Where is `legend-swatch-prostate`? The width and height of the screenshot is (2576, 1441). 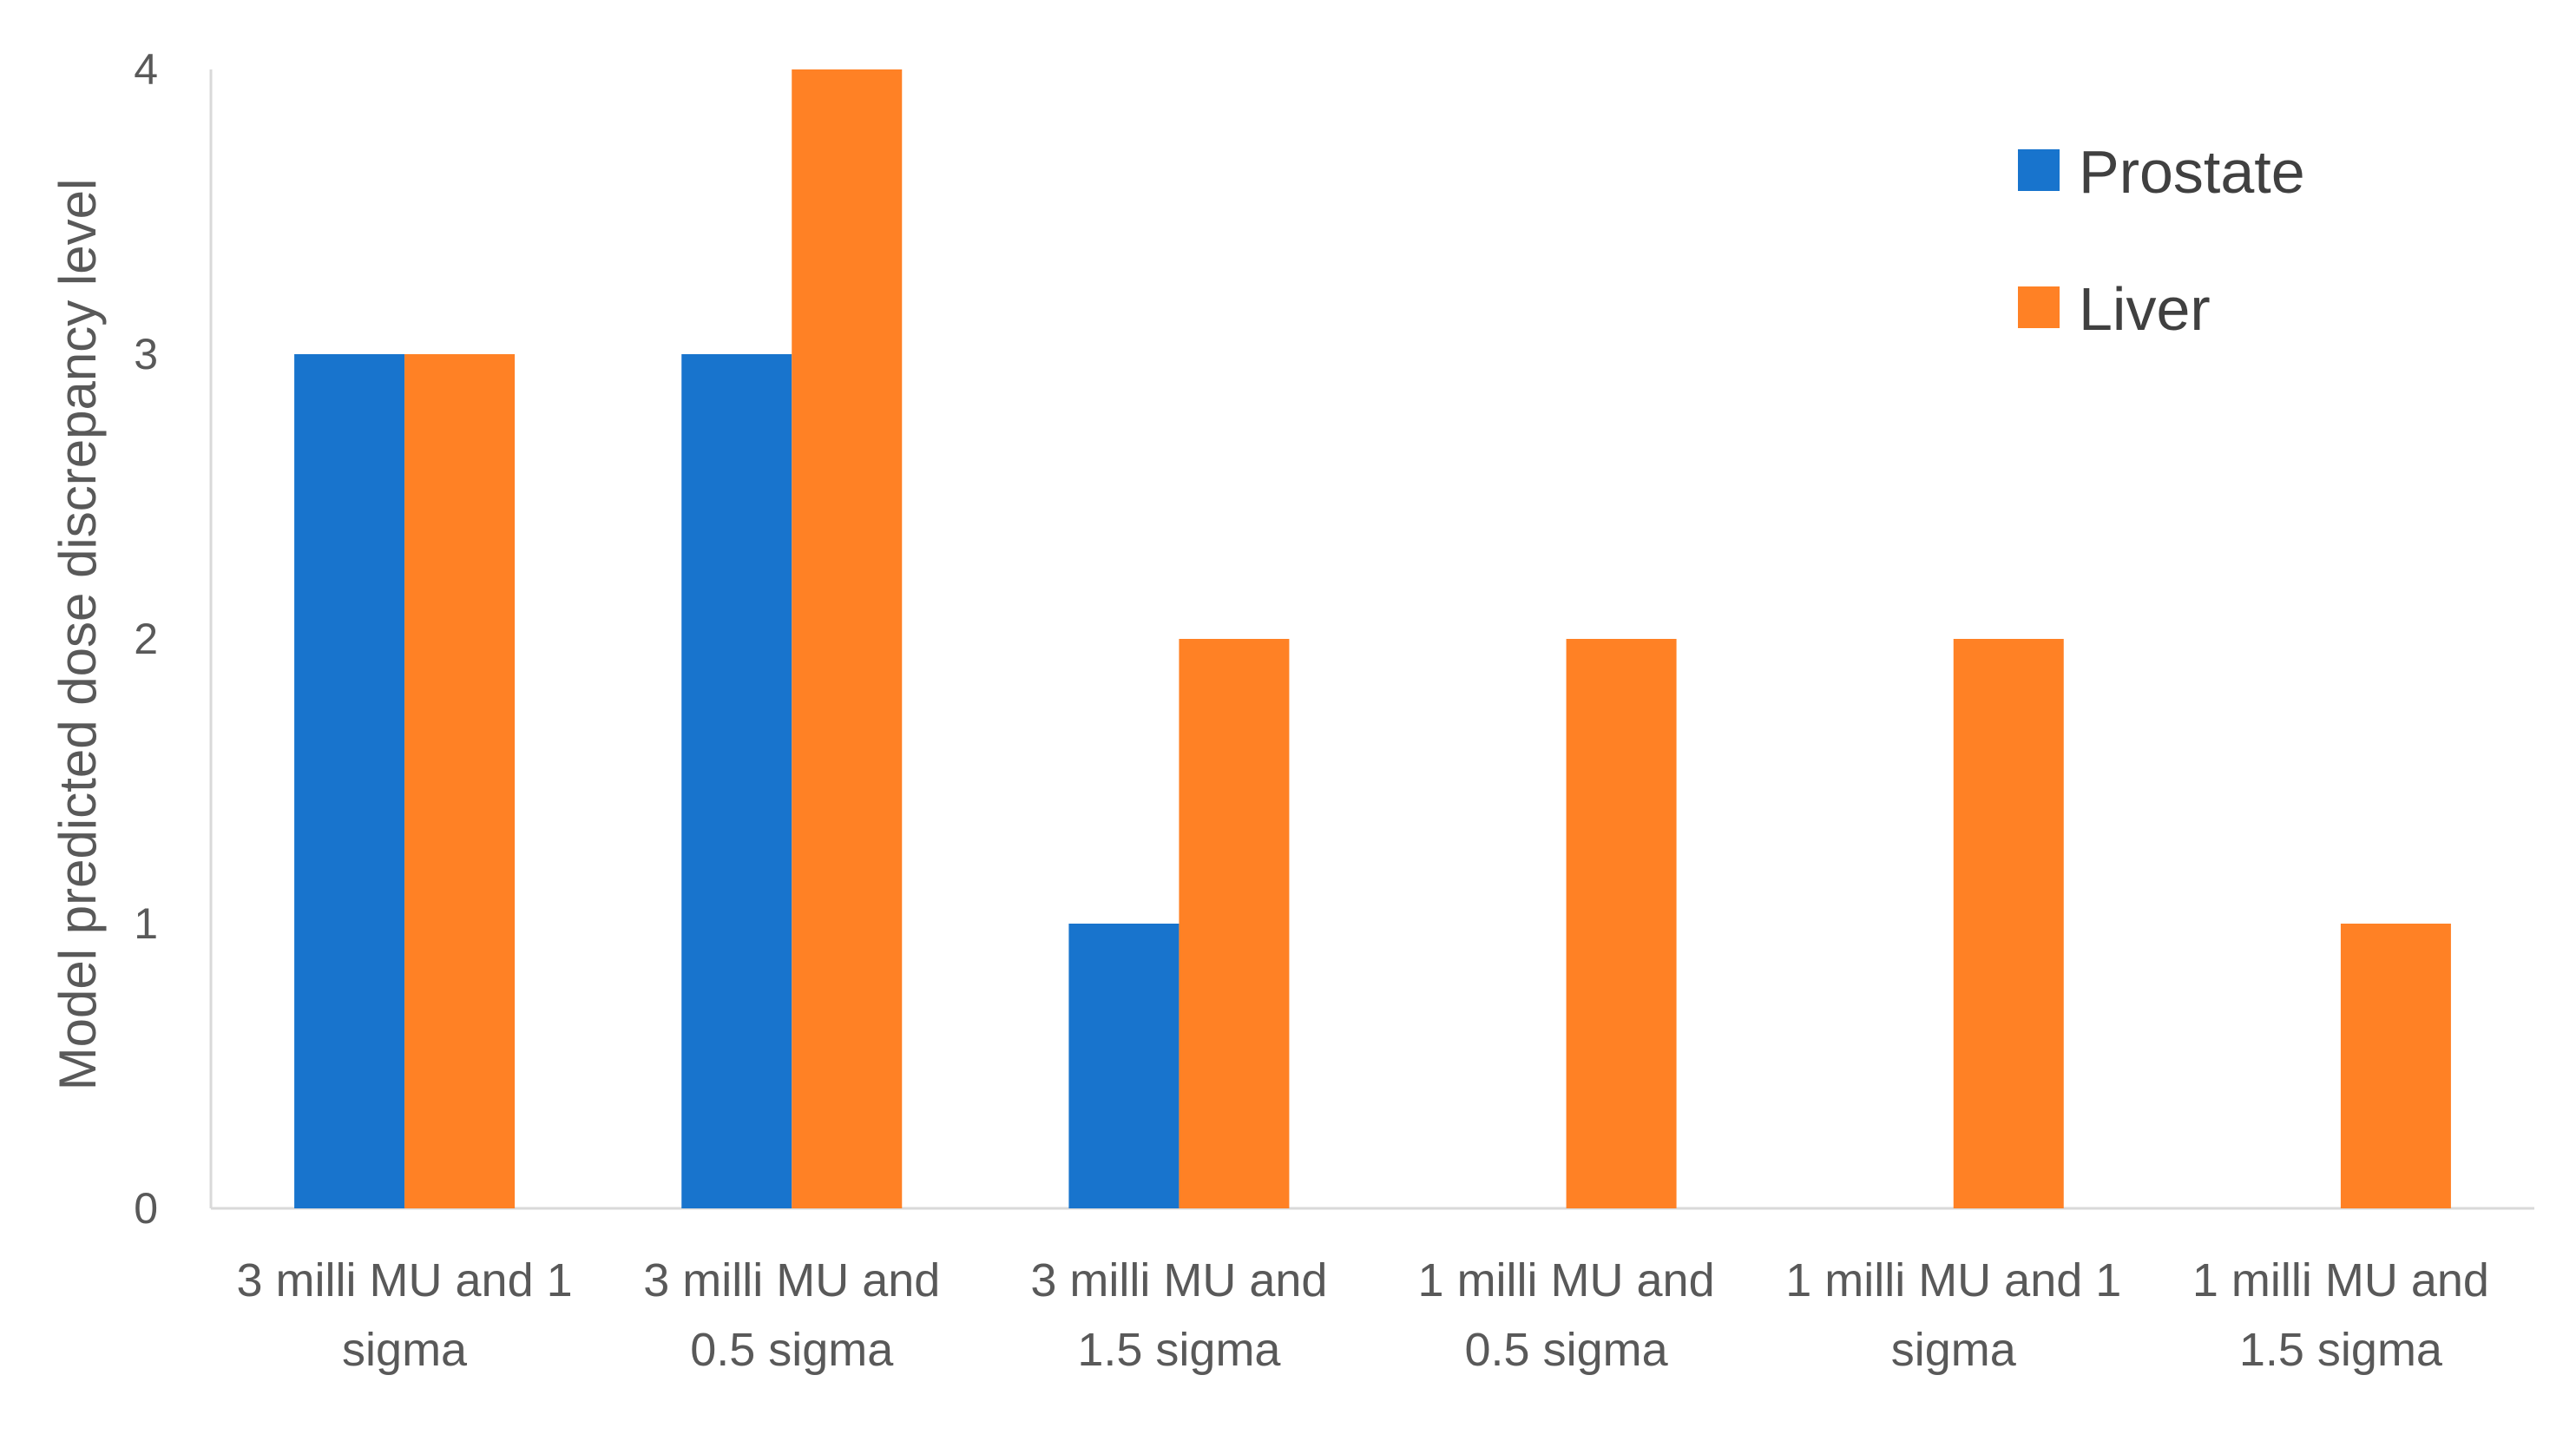
legend-swatch-prostate is located at coordinates (2039, 170).